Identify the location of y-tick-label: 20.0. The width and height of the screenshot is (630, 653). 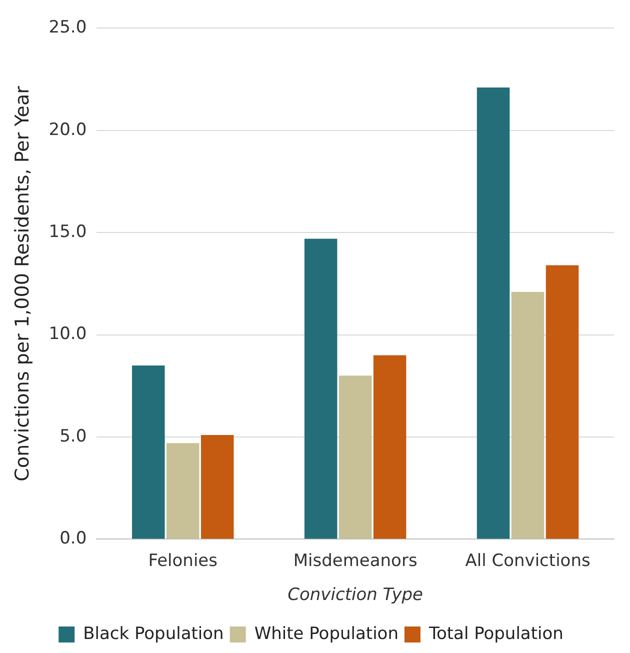
(67, 130).